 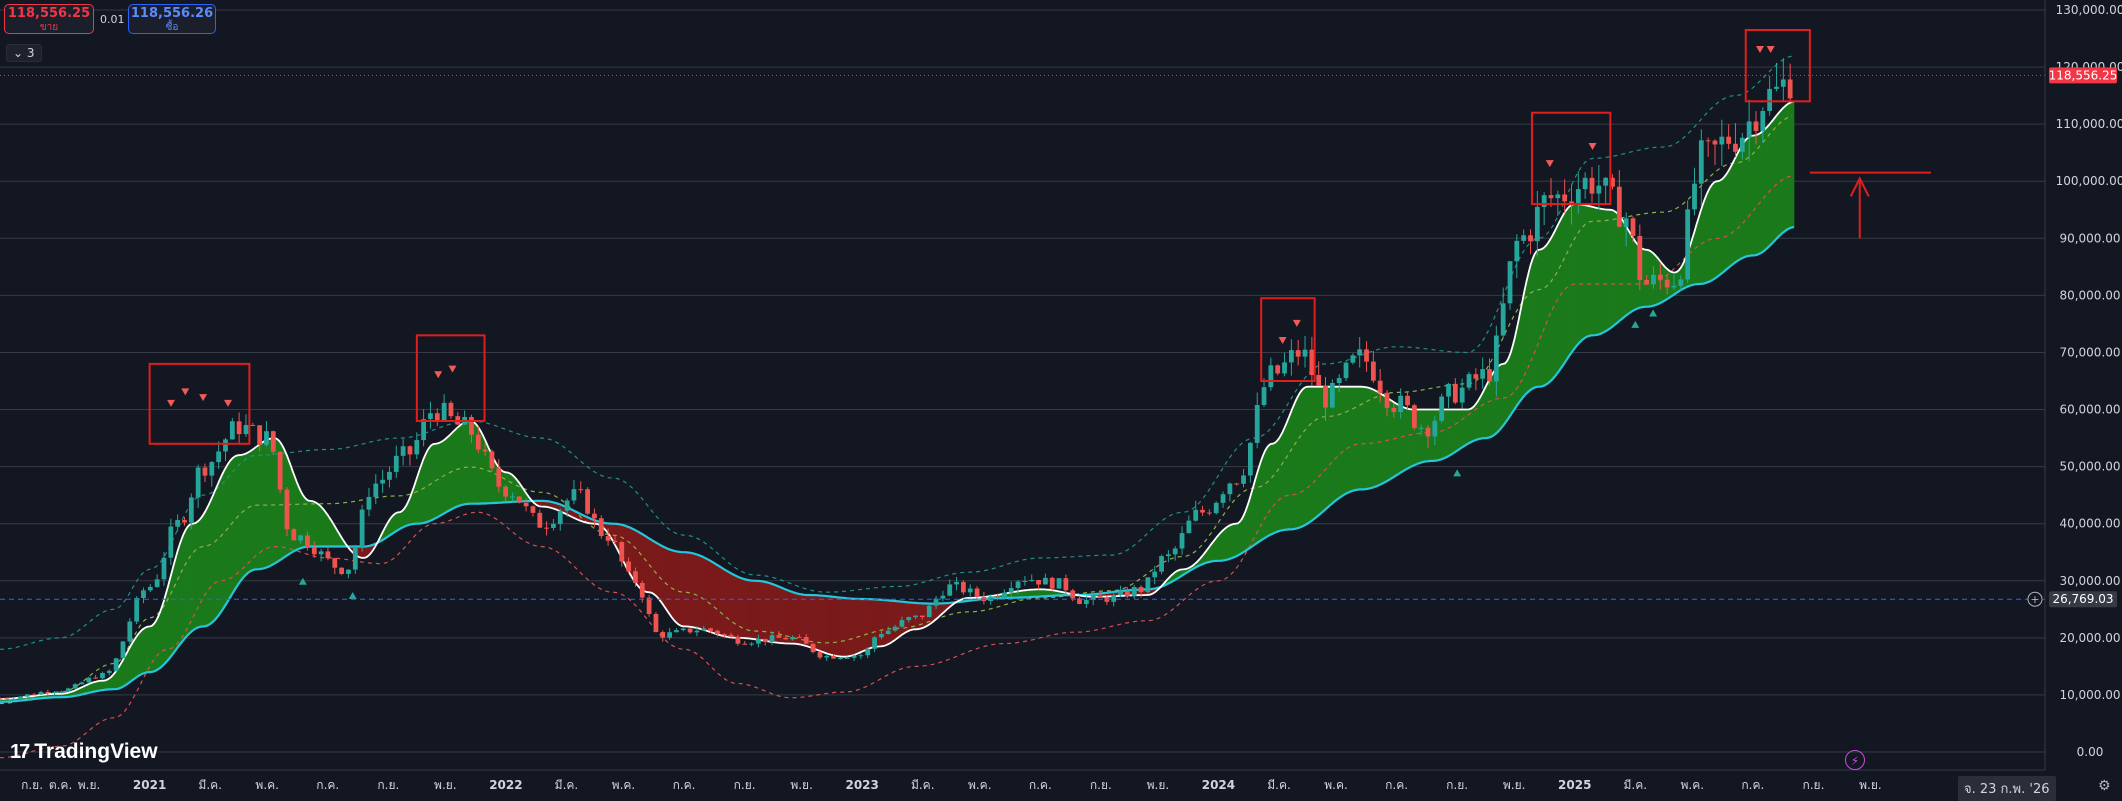 I want to click on buy-button: 118,556.26 ซื้อ, so click(x=172, y=19).